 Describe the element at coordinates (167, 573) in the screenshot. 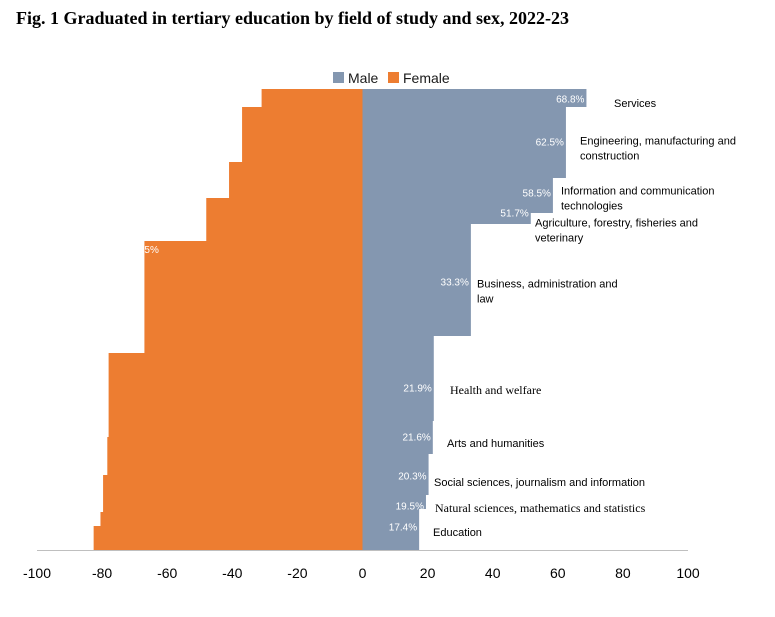

I see `x-tick-label: -60` at that location.